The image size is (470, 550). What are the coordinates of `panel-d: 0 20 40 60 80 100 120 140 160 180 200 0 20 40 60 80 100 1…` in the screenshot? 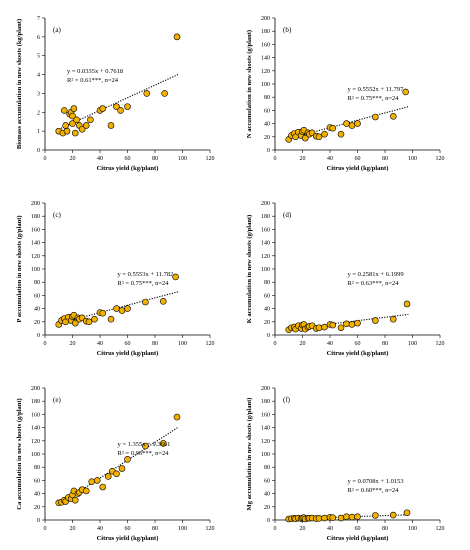 It's located at (345, 279).